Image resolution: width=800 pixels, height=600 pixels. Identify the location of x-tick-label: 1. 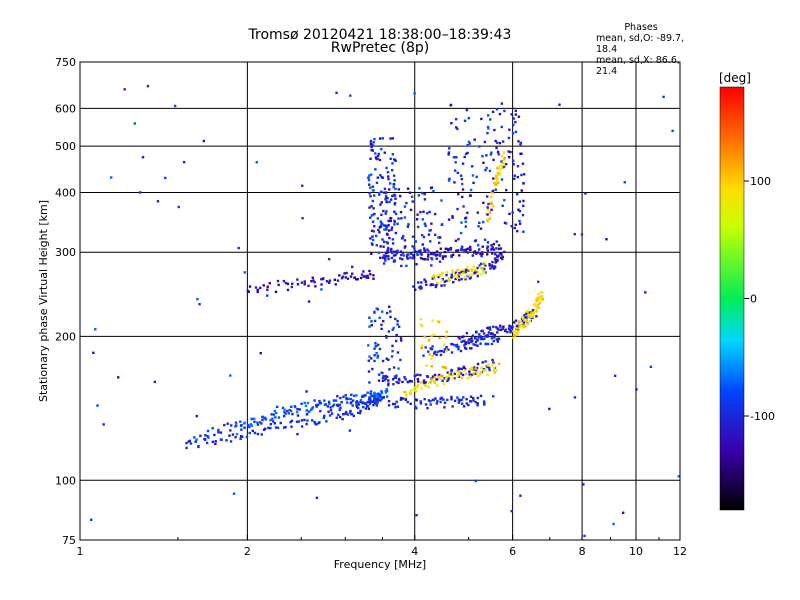
(80, 551).